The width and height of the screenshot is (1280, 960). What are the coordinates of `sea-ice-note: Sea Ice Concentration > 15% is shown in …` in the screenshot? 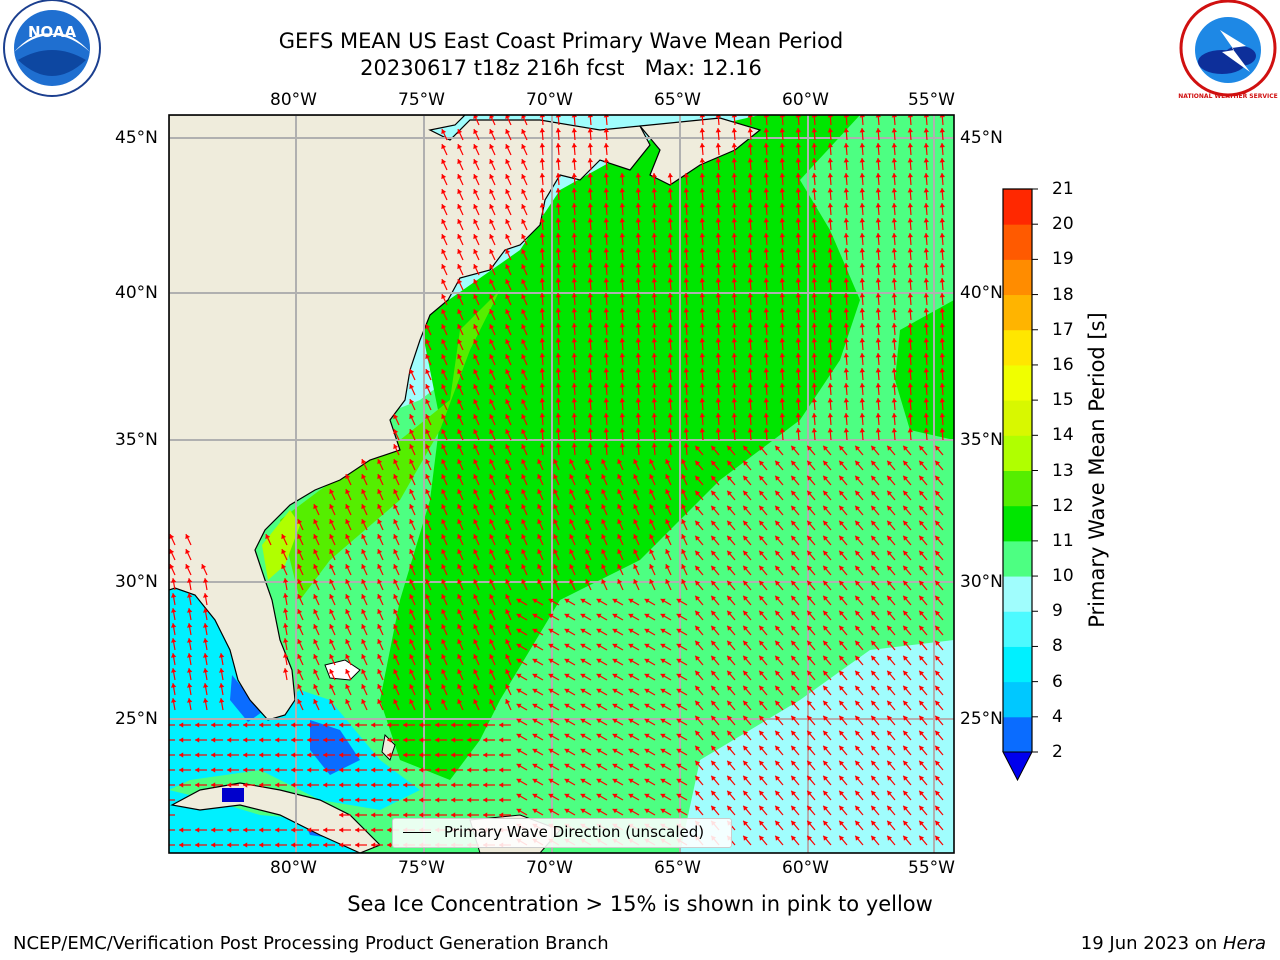 It's located at (640, 904).